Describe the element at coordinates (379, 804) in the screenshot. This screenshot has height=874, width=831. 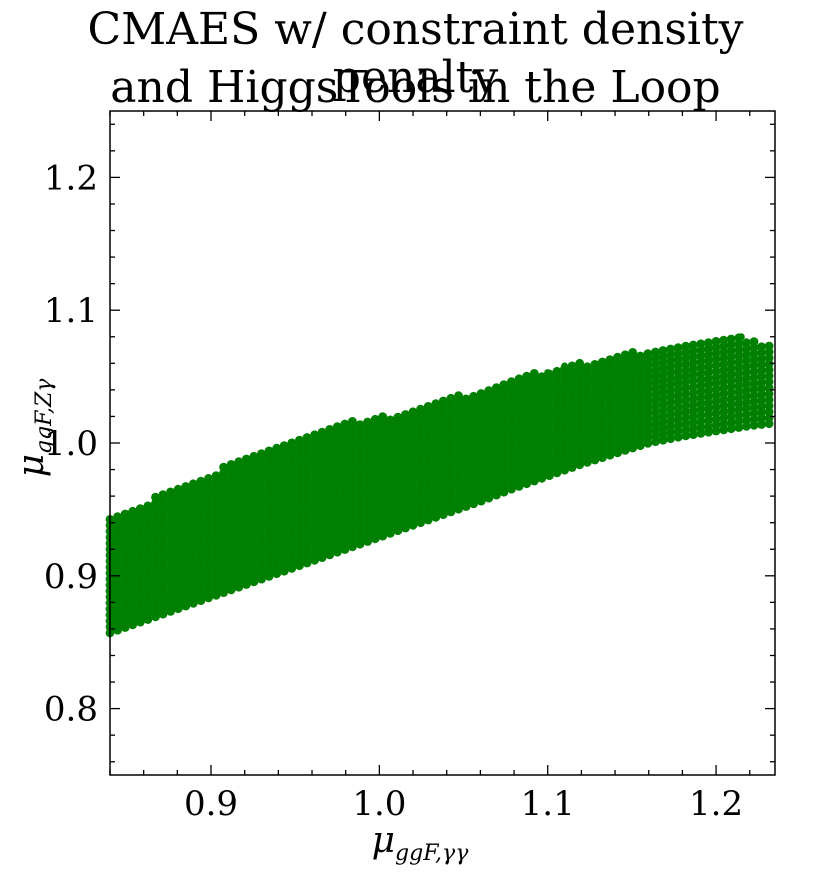
I see `x-tick-label: 1.0` at that location.